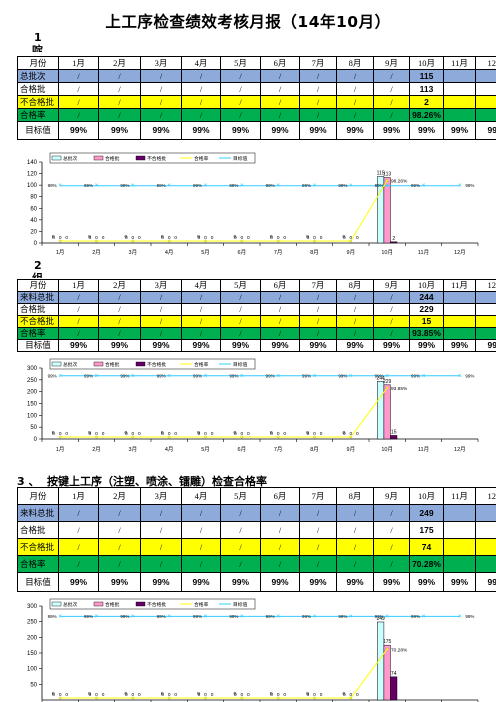 This screenshot has height=702, width=496. Describe the element at coordinates (380, 378) in the screenshot. I see `bar-value-label: 244` at that location.